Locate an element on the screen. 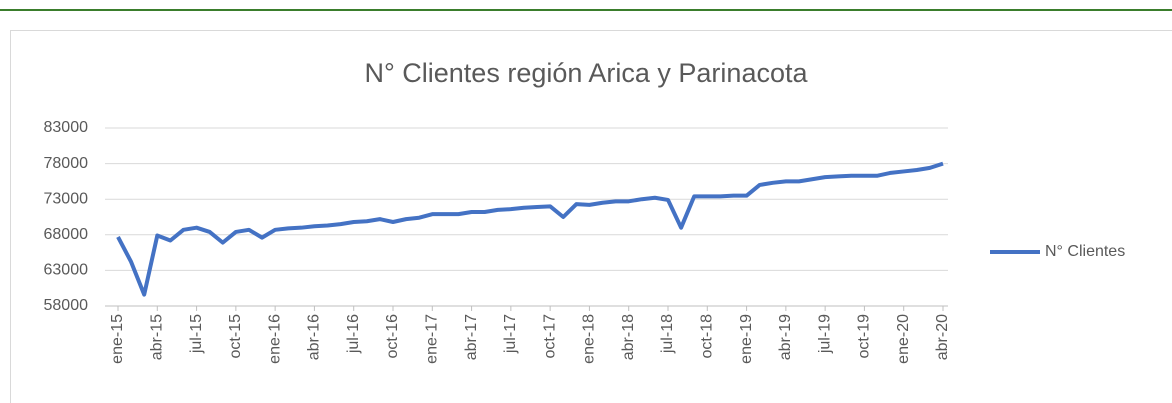 The width and height of the screenshot is (1172, 403). y-tick-label: 68000 is located at coordinates (66, 234).